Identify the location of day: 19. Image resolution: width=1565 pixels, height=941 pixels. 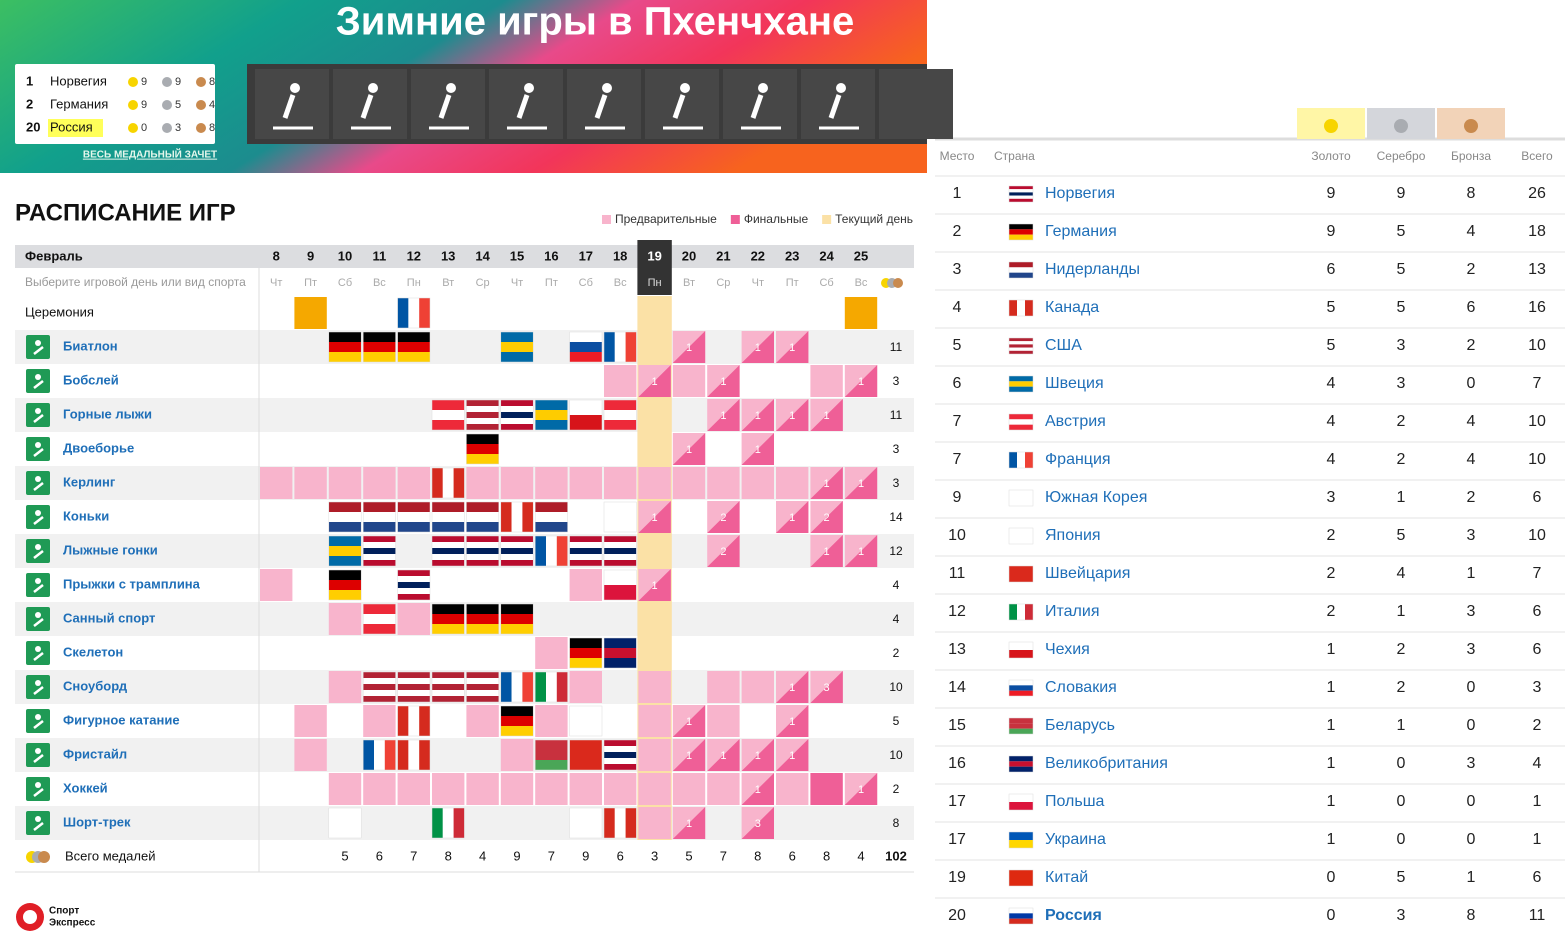
(654, 255).